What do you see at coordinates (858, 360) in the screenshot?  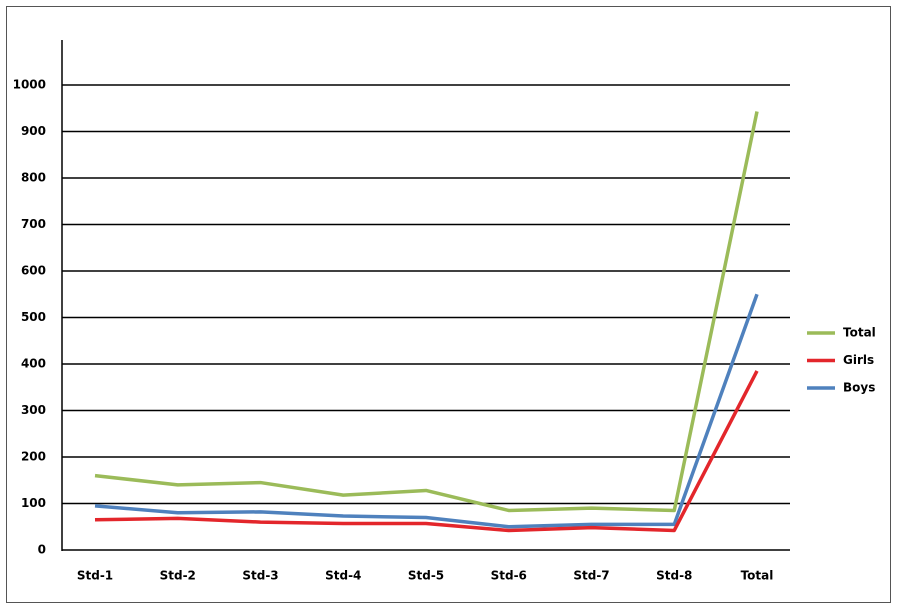 I see `legend-label: Girls` at bounding box center [858, 360].